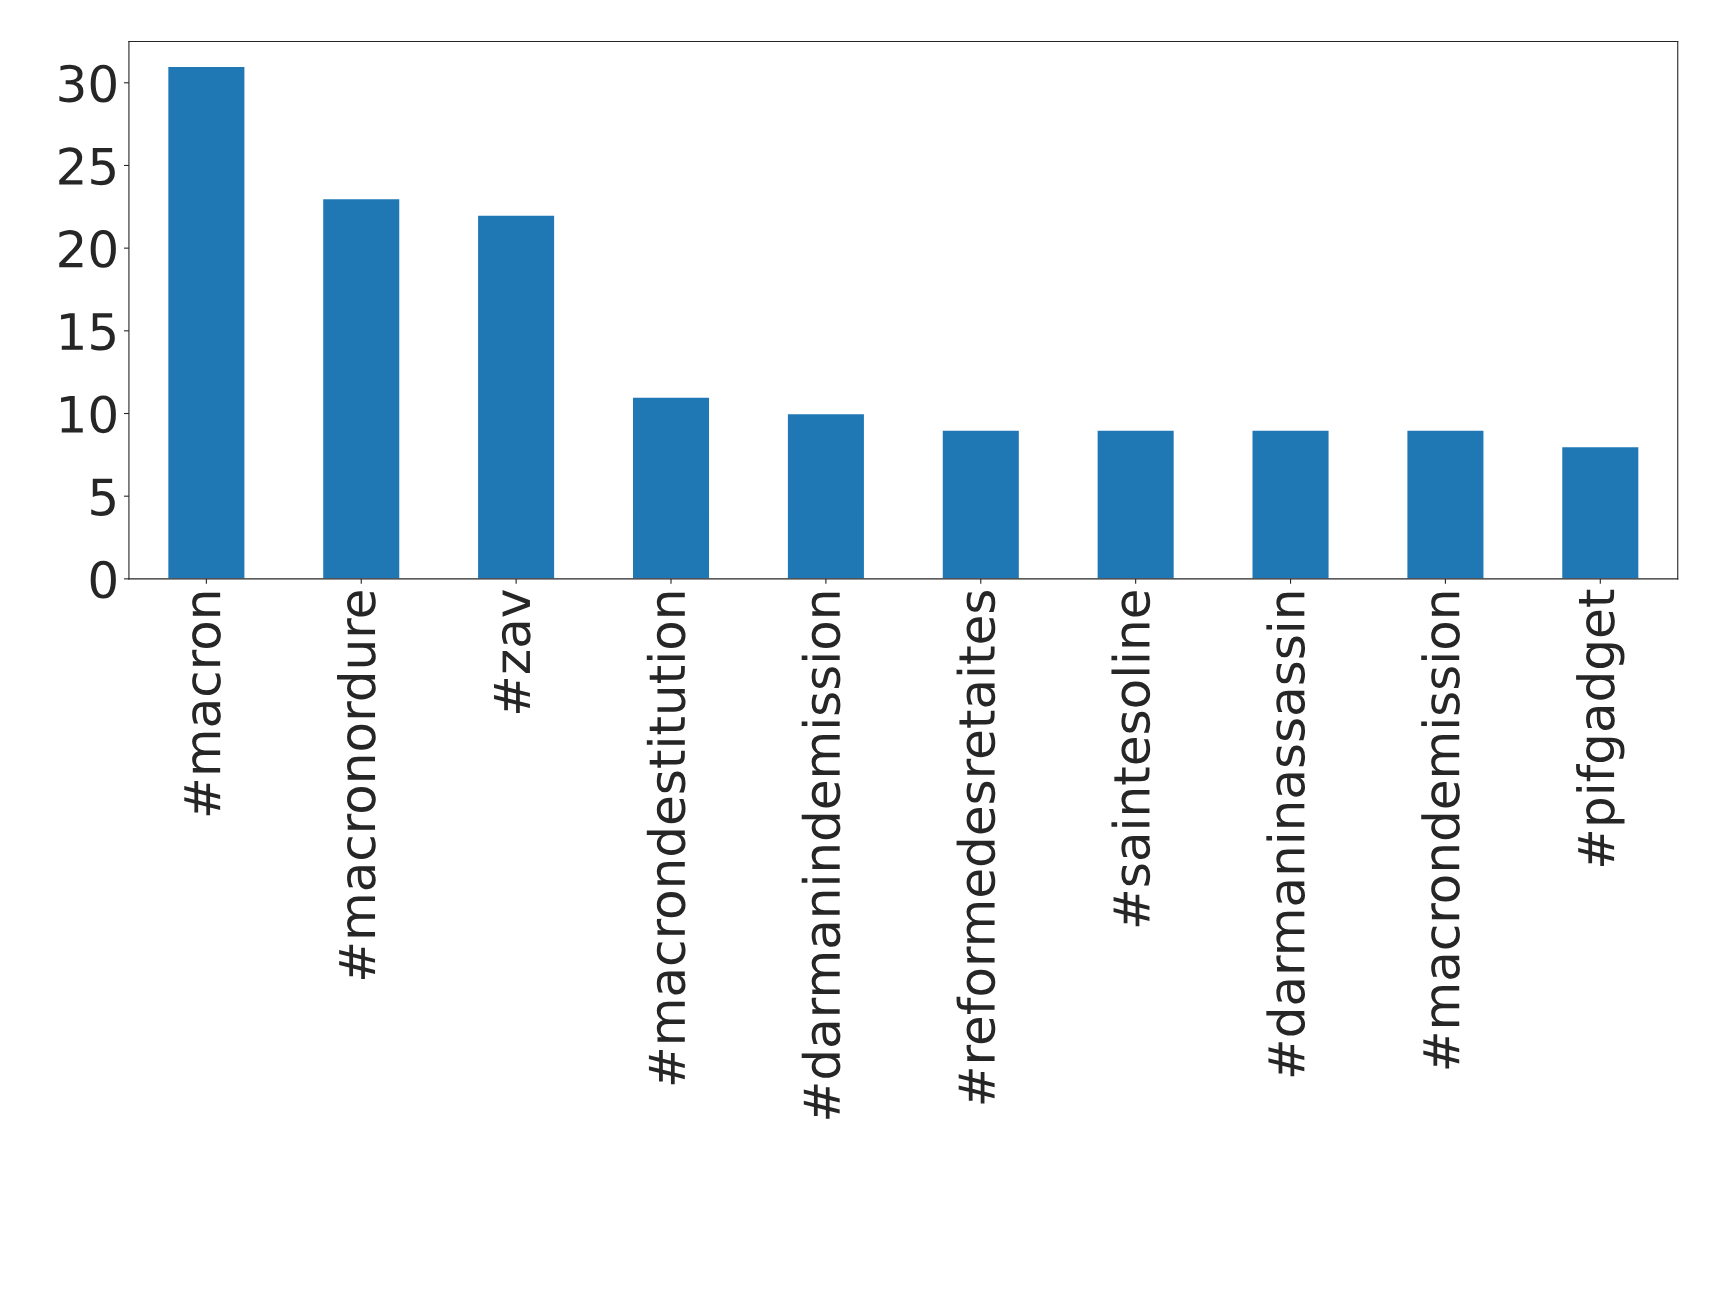 This screenshot has width=1719, height=1295. Describe the element at coordinates (88, 414) in the screenshot. I see `y-tick-label: 10` at that location.